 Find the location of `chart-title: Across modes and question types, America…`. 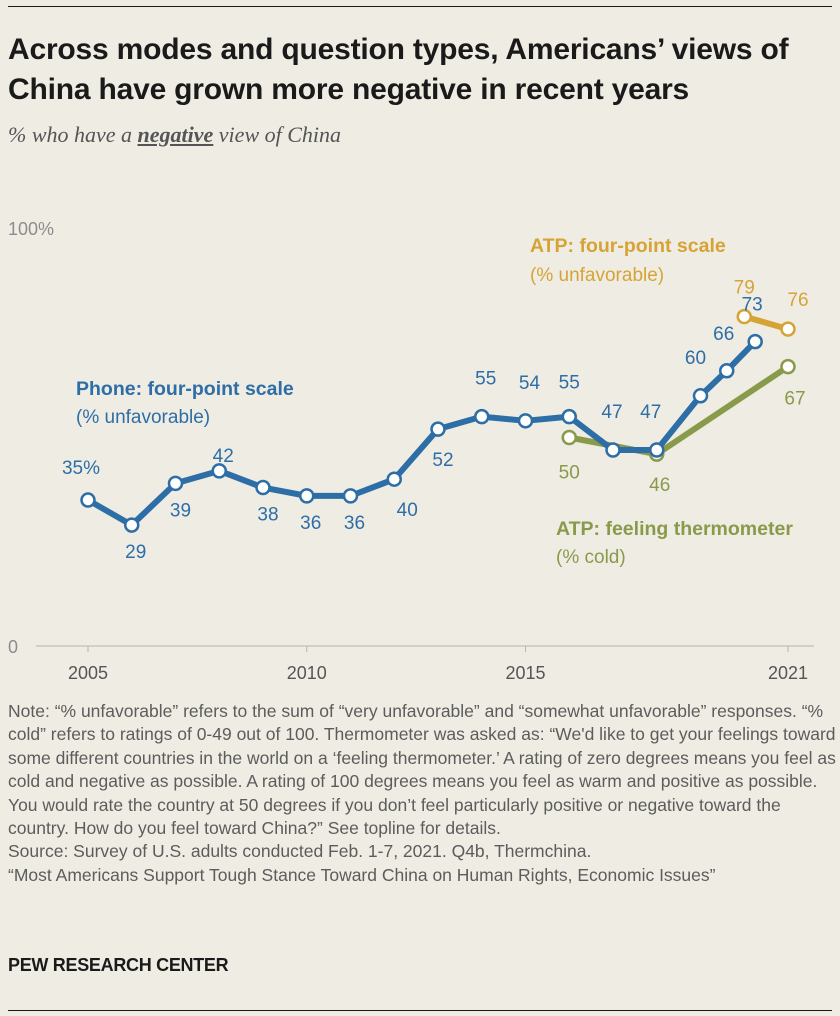

chart-title: Across modes and question types, America… is located at coordinates (398, 69).